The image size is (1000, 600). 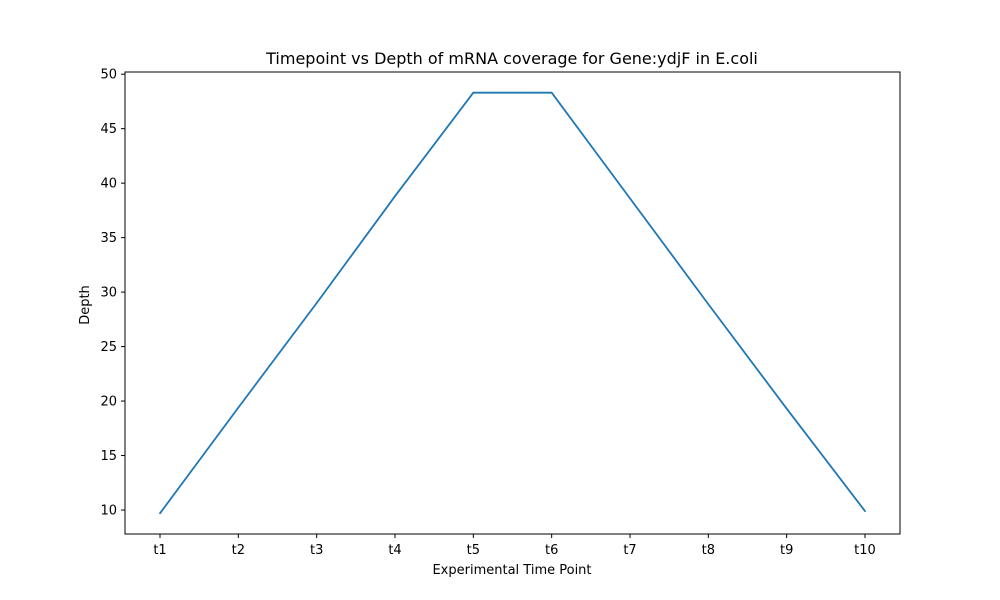 I want to click on y-tick-label: 35, so click(x=108, y=238).